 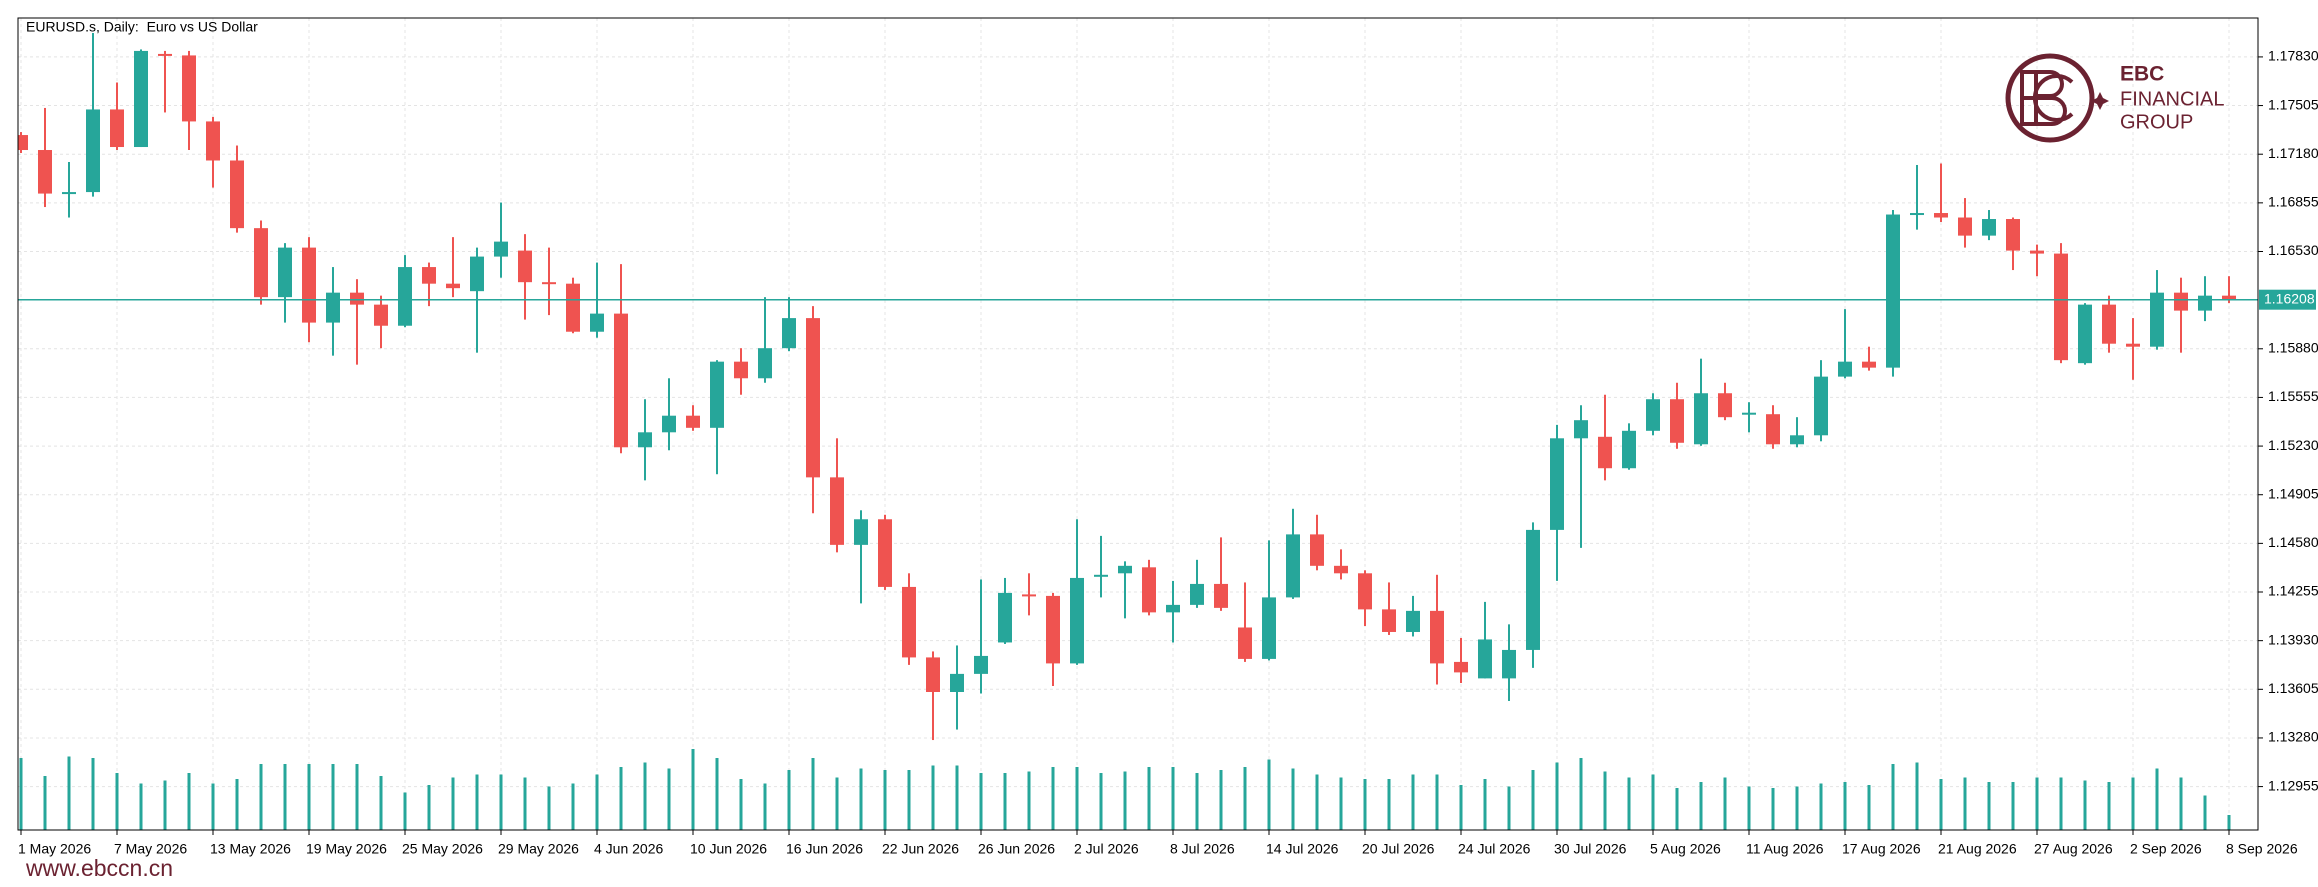 I want to click on footer-url: www.ebccn.cn, so click(x=99, y=868).